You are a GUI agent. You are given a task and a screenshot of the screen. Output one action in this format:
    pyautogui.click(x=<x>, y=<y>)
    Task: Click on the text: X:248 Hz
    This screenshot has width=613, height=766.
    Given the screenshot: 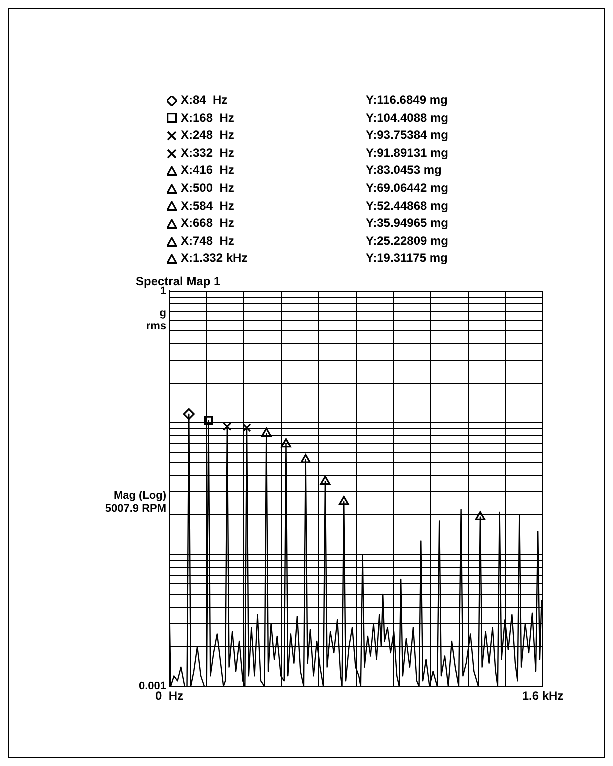 What is the action you would take?
    pyautogui.click(x=208, y=135)
    